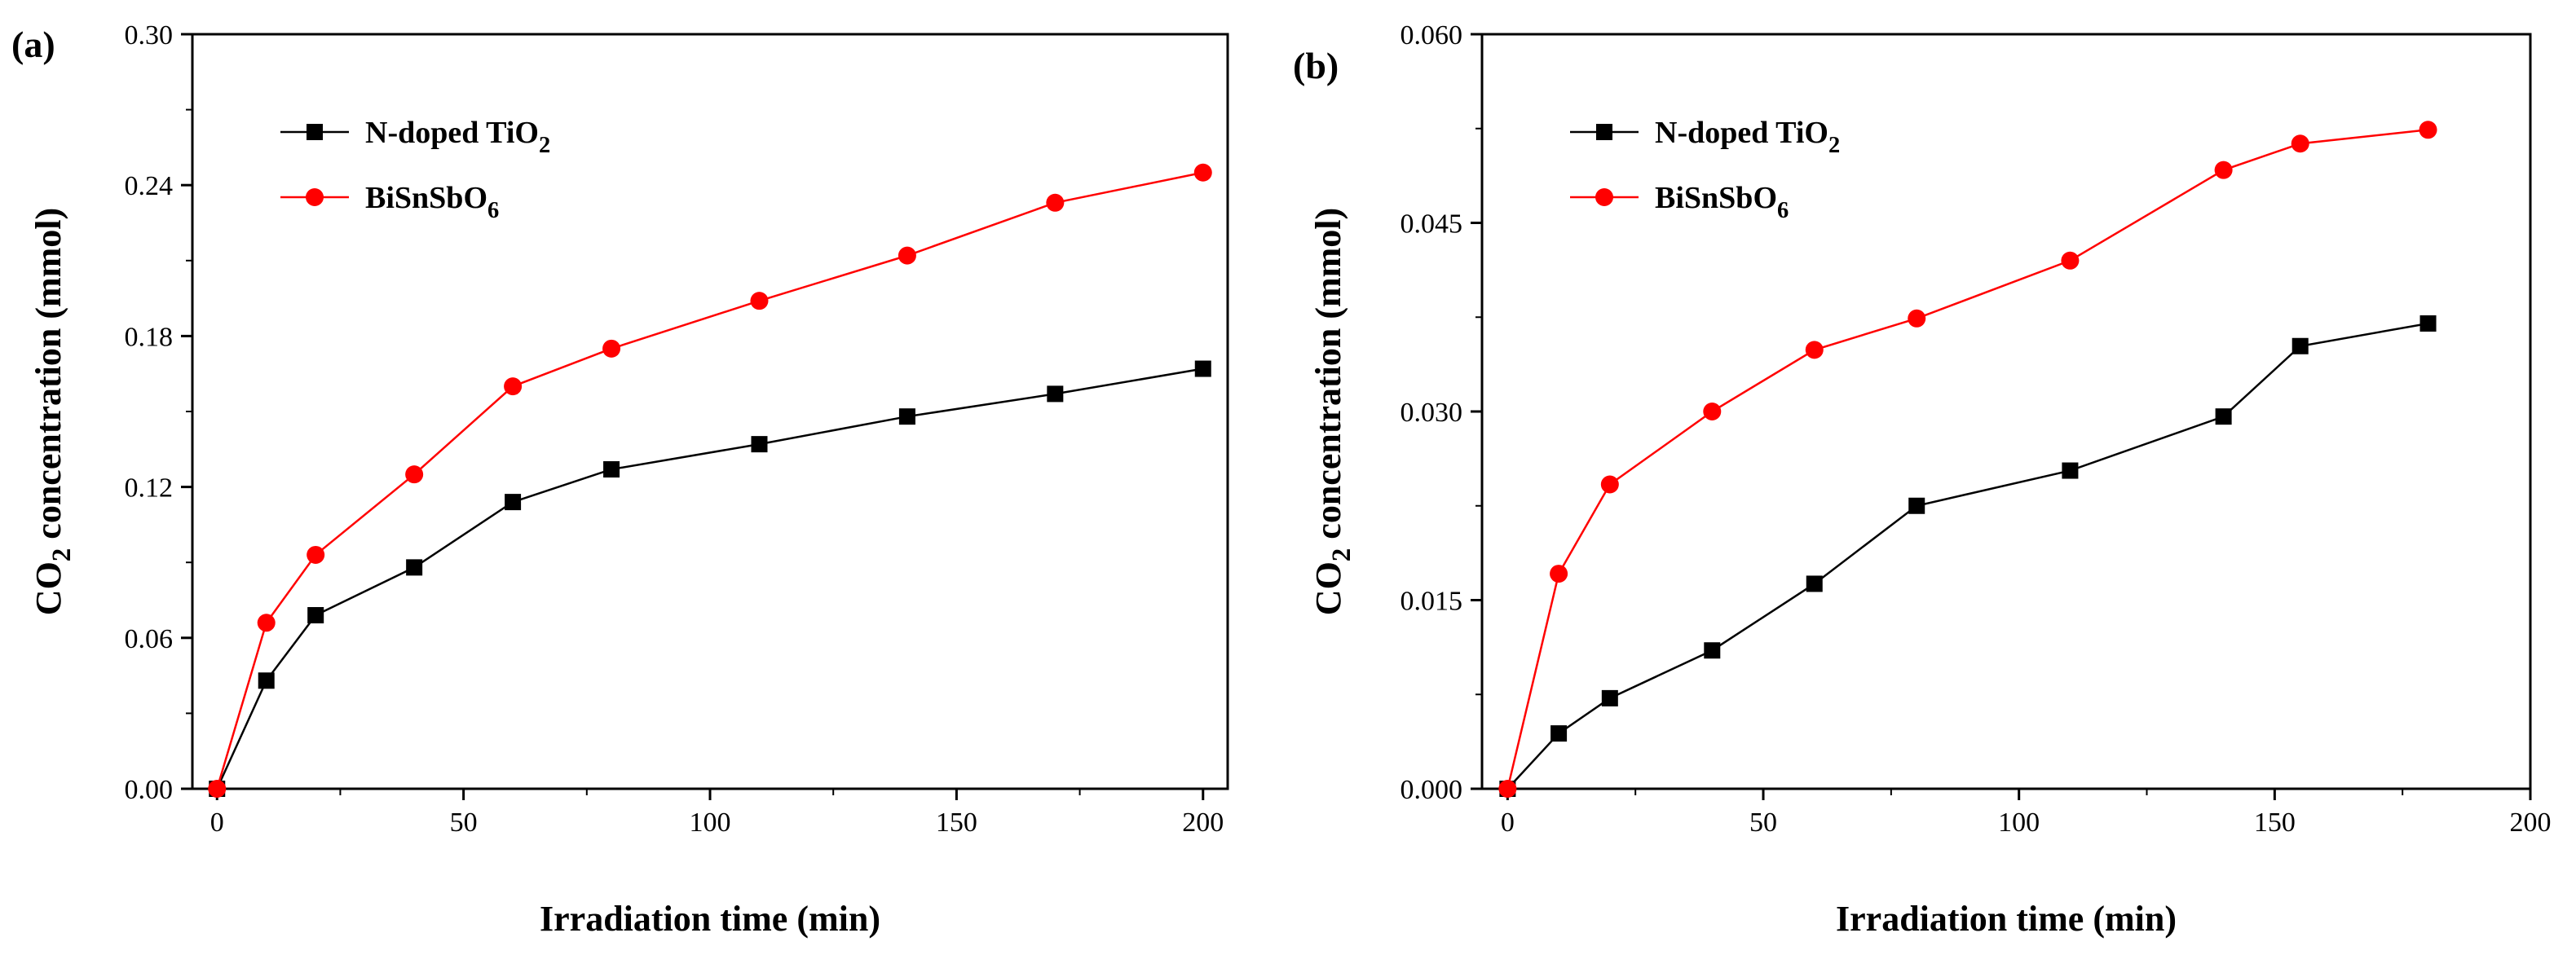  I want to click on y-tick-label: 0.015, so click(1431, 602).